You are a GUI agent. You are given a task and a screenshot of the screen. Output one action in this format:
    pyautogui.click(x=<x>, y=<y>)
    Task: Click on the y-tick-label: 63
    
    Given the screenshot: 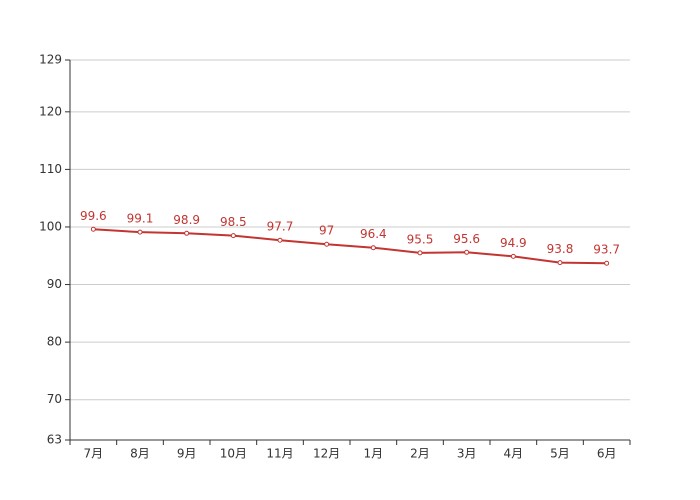 What is the action you would take?
    pyautogui.click(x=54, y=440)
    